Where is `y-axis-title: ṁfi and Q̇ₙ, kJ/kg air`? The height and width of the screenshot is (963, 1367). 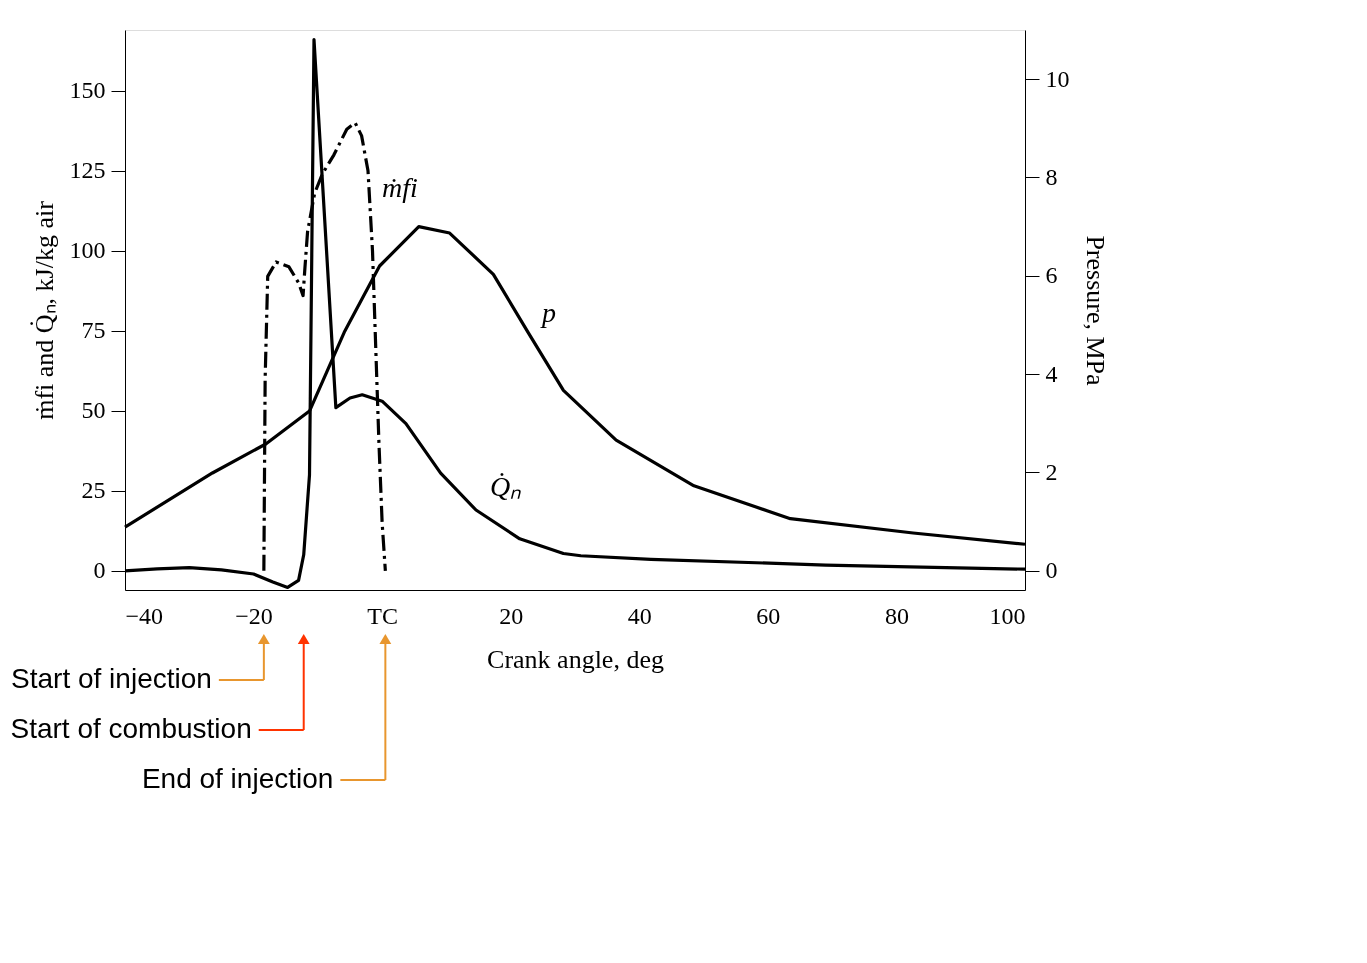 y-axis-title: ṁfi and Q̇ₙ, kJ/kg air is located at coordinates (44, 310).